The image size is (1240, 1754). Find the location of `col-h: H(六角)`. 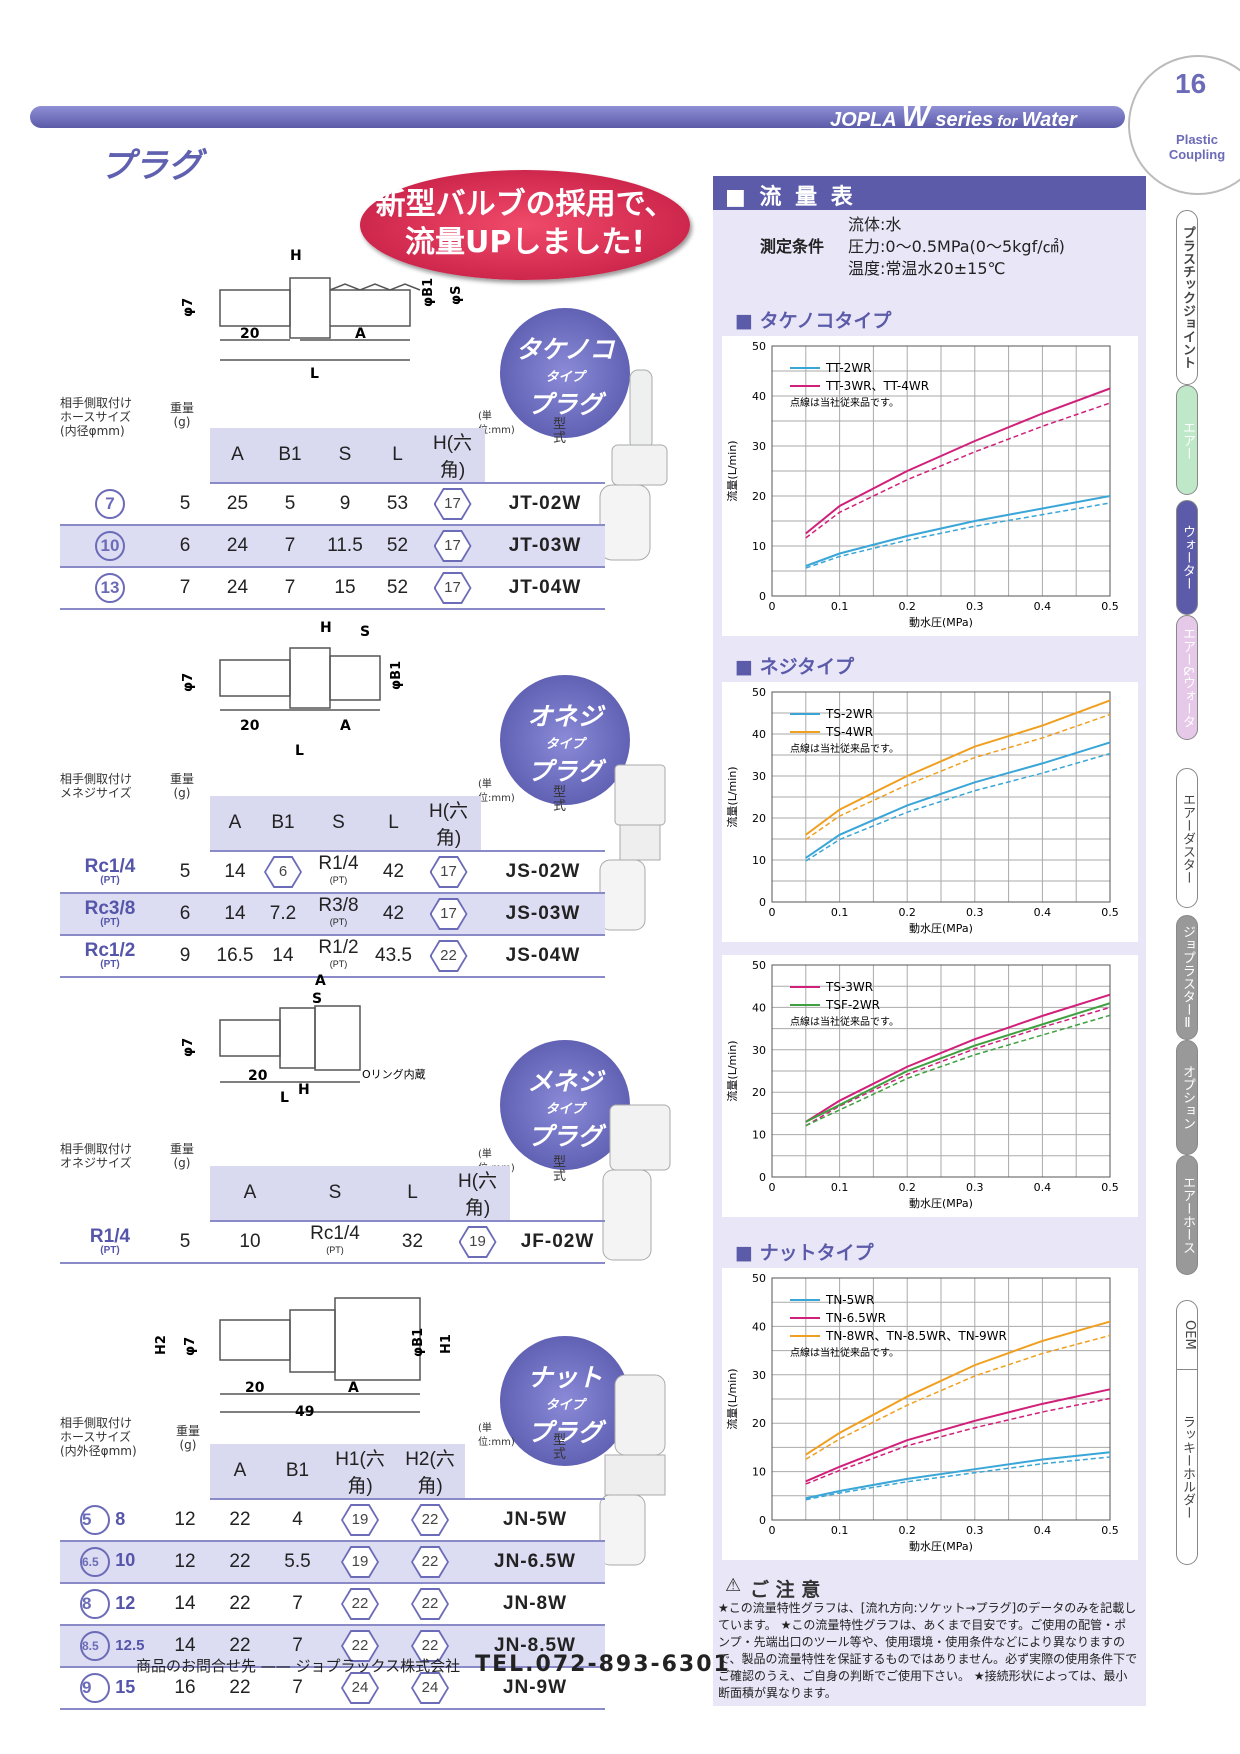

col-h: H(六角) is located at coordinates (452, 456).